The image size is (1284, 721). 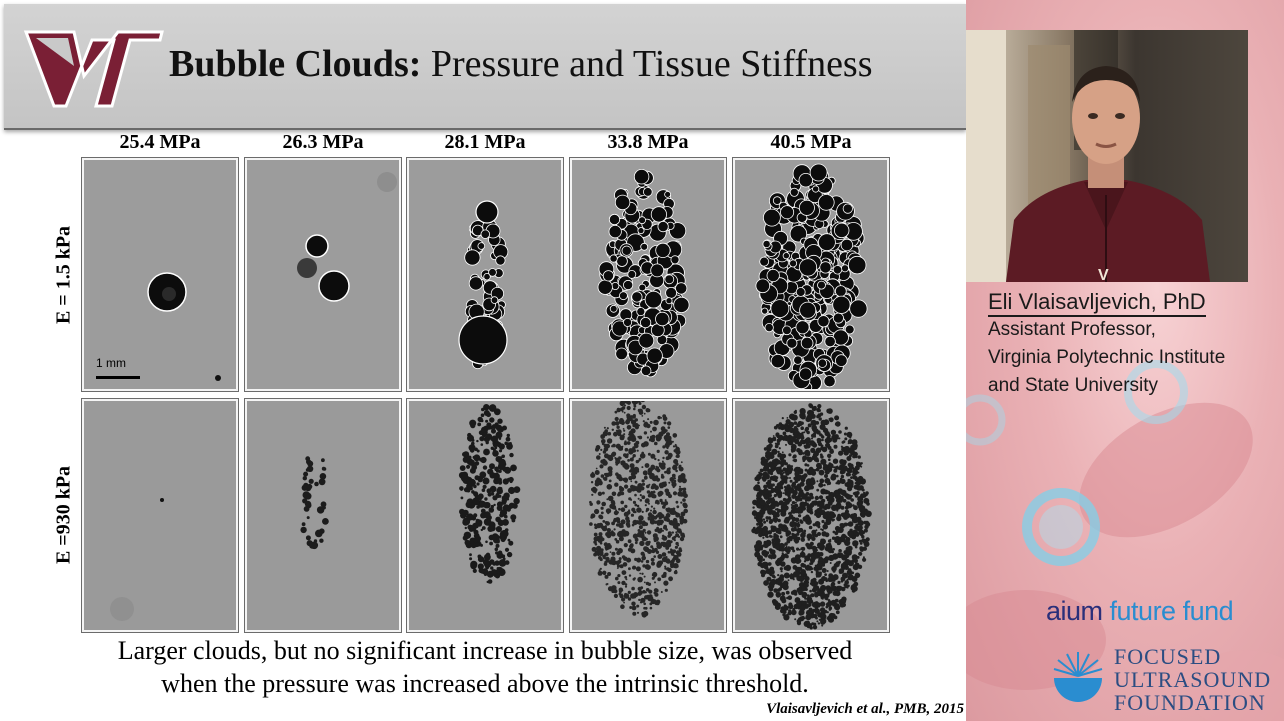 What do you see at coordinates (648, 515) in the screenshot?
I see `micrograph-r2-c4` at bounding box center [648, 515].